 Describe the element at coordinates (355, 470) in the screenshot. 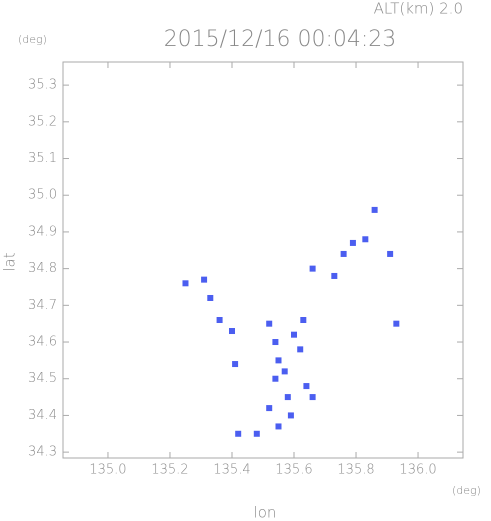

I see `x-tick-label: 135.8` at that location.